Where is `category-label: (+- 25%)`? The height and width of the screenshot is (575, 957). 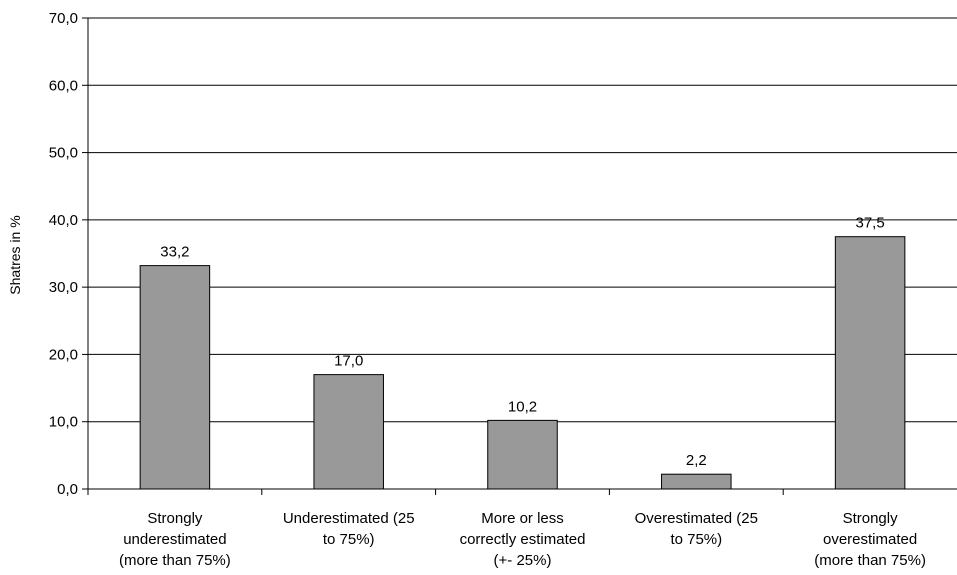 category-label: (+- 25%) is located at coordinates (523, 560).